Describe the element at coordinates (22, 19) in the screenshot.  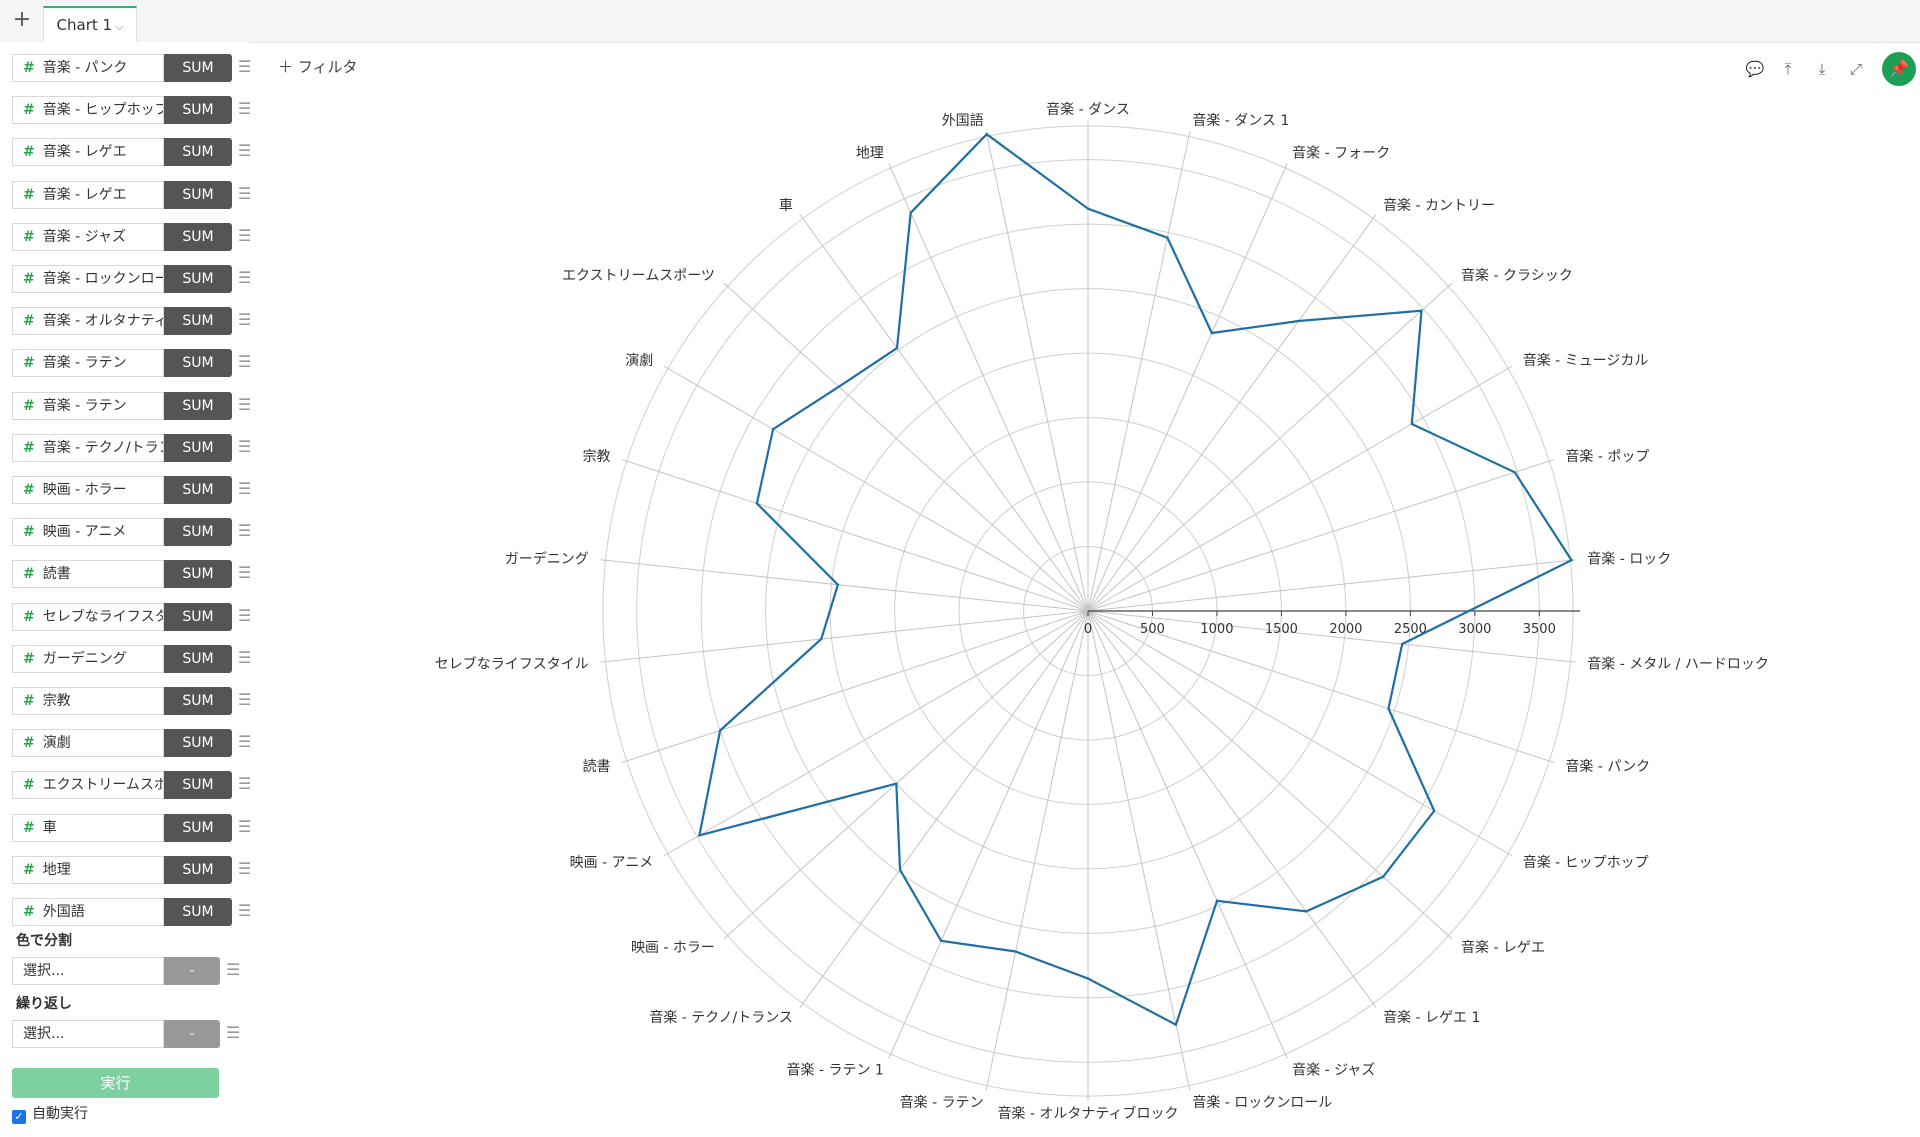
I see `add-tab-button: +` at that location.